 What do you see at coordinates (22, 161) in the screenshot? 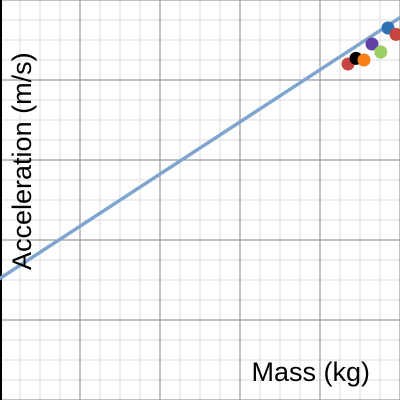
I see `y-axis-title: Acceleration (m/s)` at bounding box center [22, 161].